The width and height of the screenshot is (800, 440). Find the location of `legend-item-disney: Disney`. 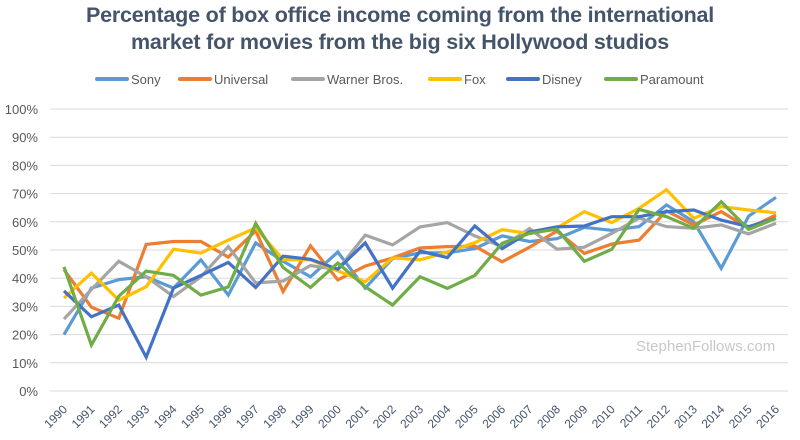

legend-item-disney: Disney is located at coordinates (544, 79).